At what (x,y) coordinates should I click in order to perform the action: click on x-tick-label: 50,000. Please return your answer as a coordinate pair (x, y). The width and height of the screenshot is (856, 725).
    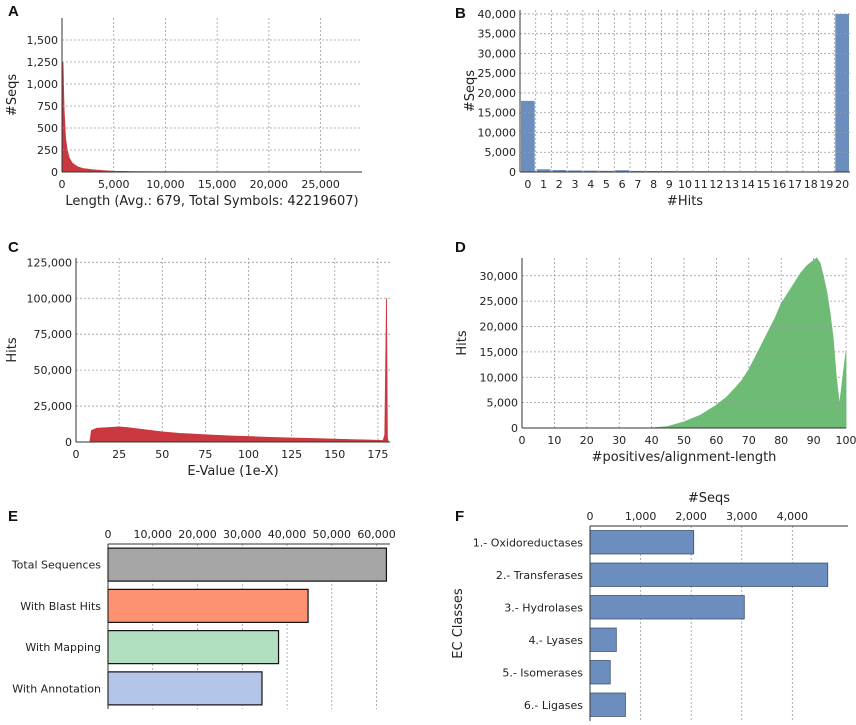
    Looking at the image, I should click on (332, 534).